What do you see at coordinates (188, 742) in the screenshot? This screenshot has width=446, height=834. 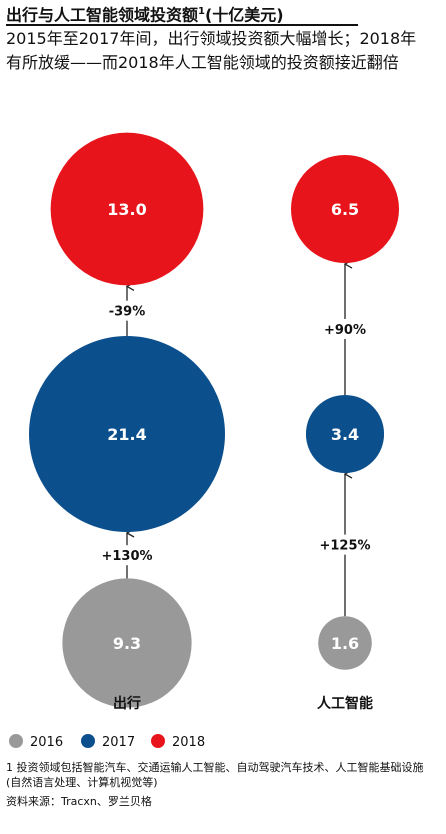 I see `legend-label: 2018` at bounding box center [188, 742].